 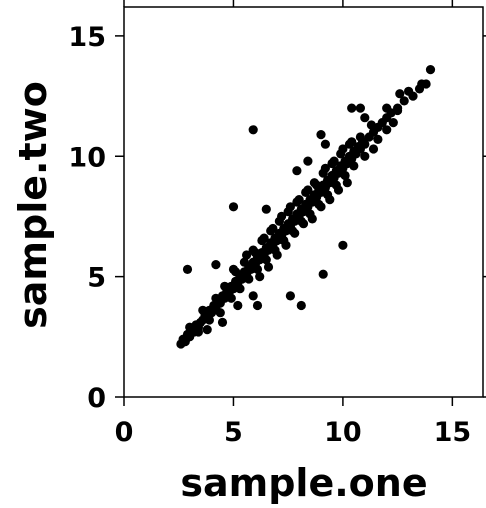 I want to click on x-tick-label: 10, so click(x=343, y=432).